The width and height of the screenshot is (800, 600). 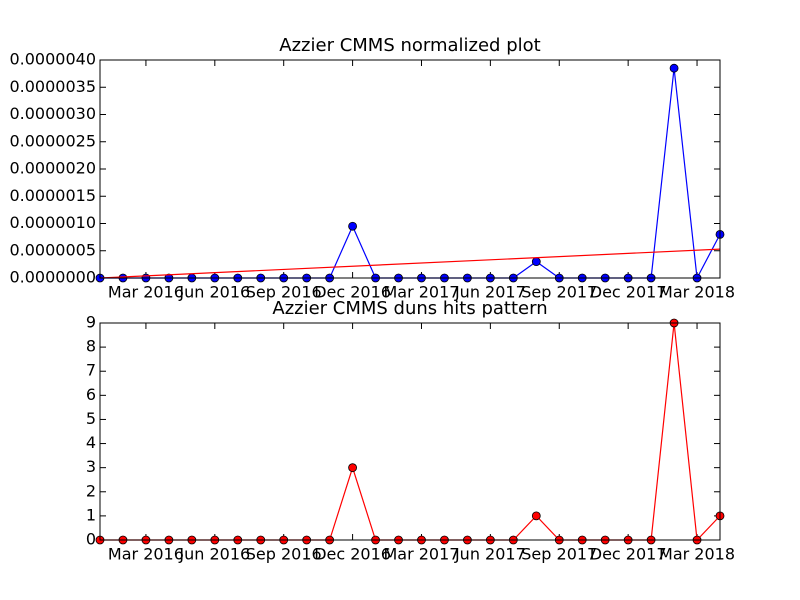 What do you see at coordinates (91, 394) in the screenshot?
I see `y-tick-label: 6` at bounding box center [91, 394].